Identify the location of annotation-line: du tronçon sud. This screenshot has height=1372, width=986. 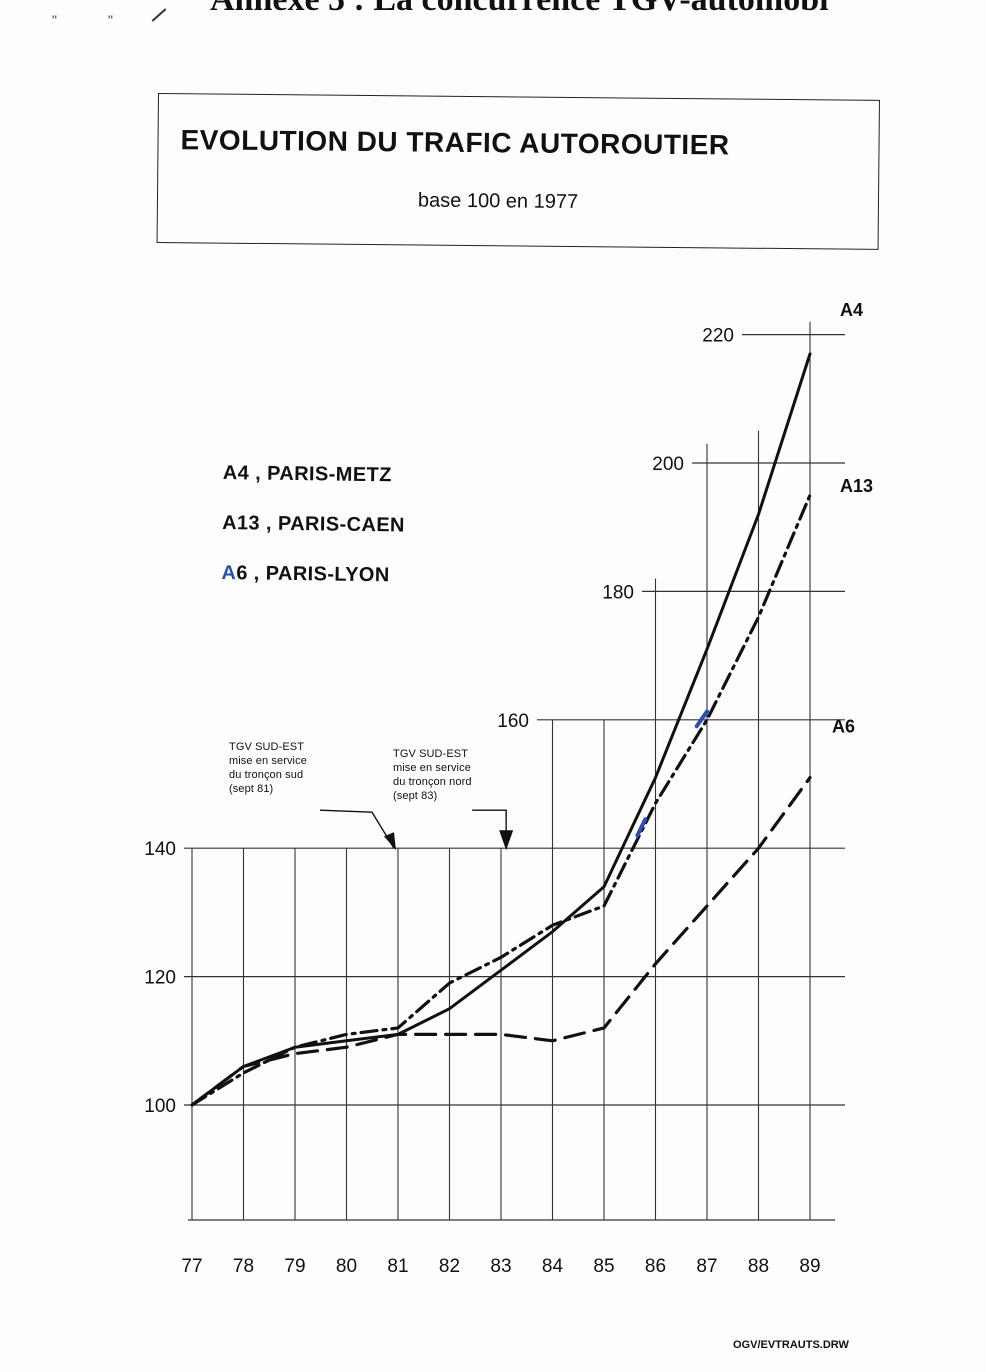
(266, 775).